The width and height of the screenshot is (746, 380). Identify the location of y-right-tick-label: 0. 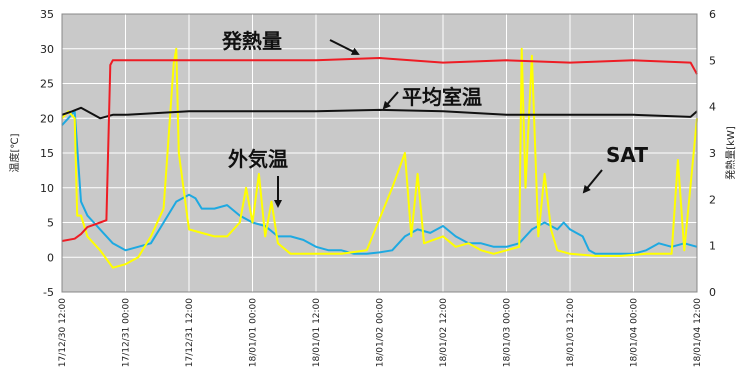
(712, 292).